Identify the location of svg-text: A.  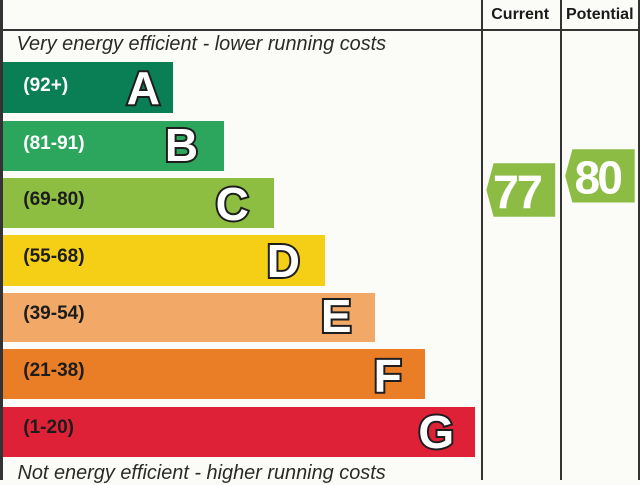
(143, 88).